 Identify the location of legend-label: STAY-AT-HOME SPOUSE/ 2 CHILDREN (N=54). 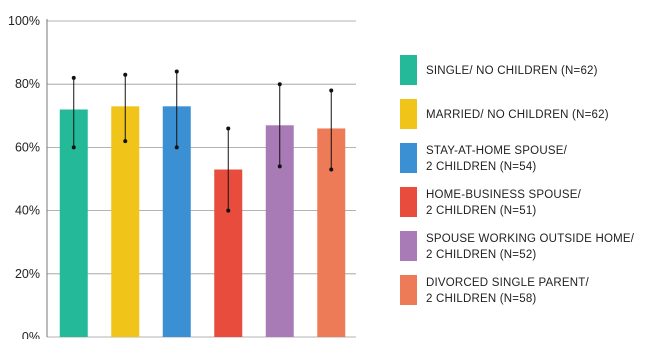
(496, 159).